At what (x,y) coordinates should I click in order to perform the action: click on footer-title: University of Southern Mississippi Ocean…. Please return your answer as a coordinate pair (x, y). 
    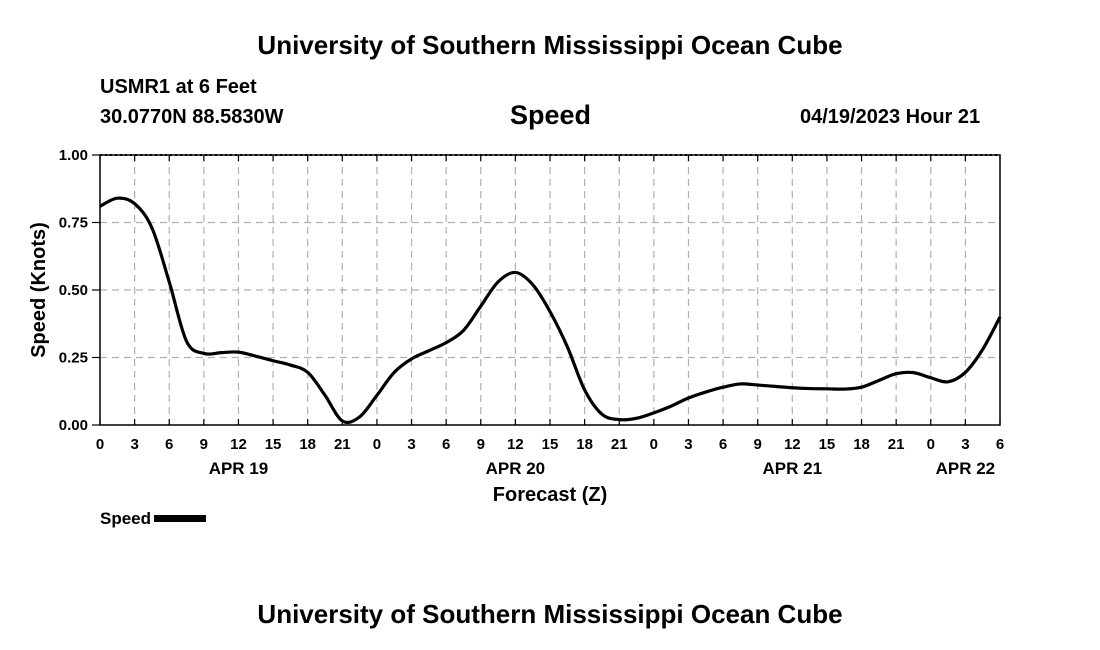
    Looking at the image, I should click on (550, 614).